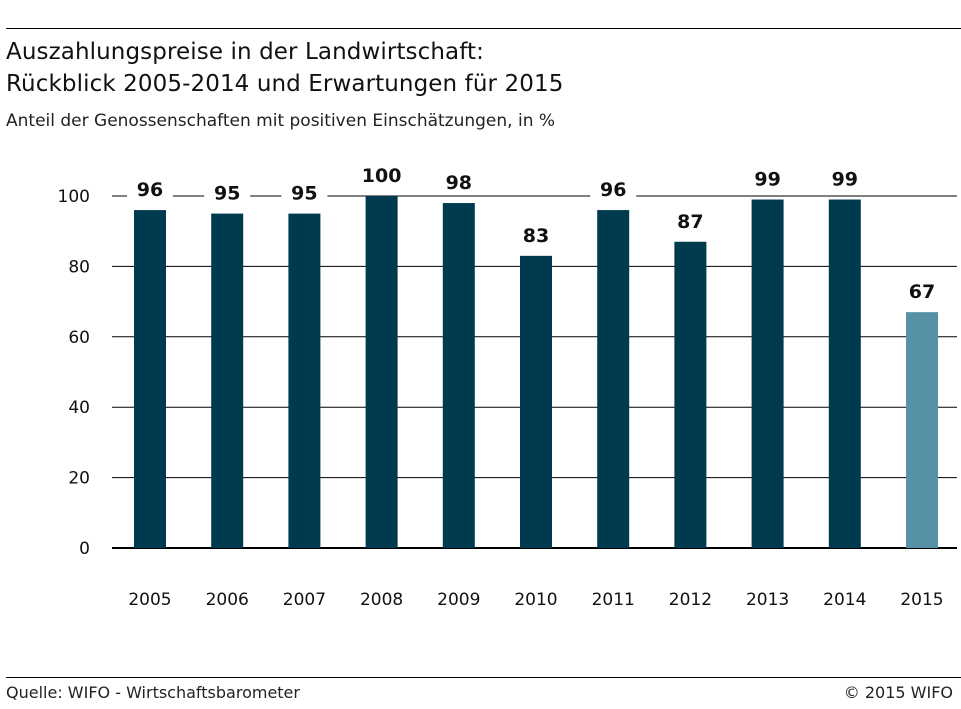  I want to click on x-tick-label: 2014, so click(844, 600).